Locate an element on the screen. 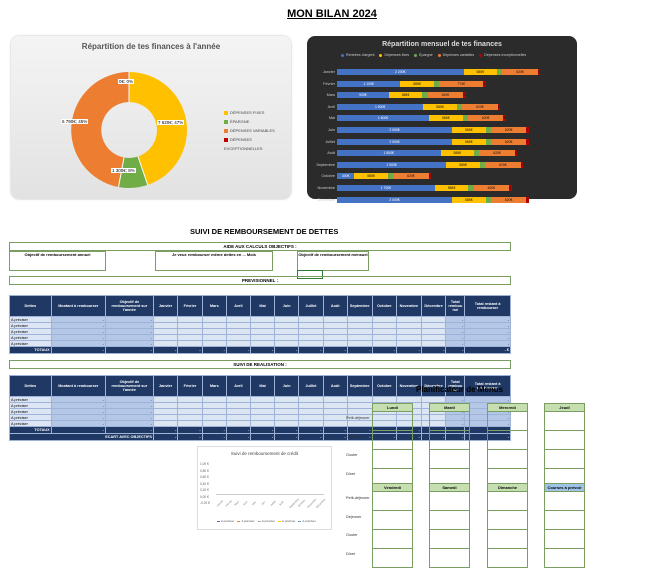 Image resolution: width=664 pixels, height=579 pixels. selected-cell is located at coordinates (310, 274).